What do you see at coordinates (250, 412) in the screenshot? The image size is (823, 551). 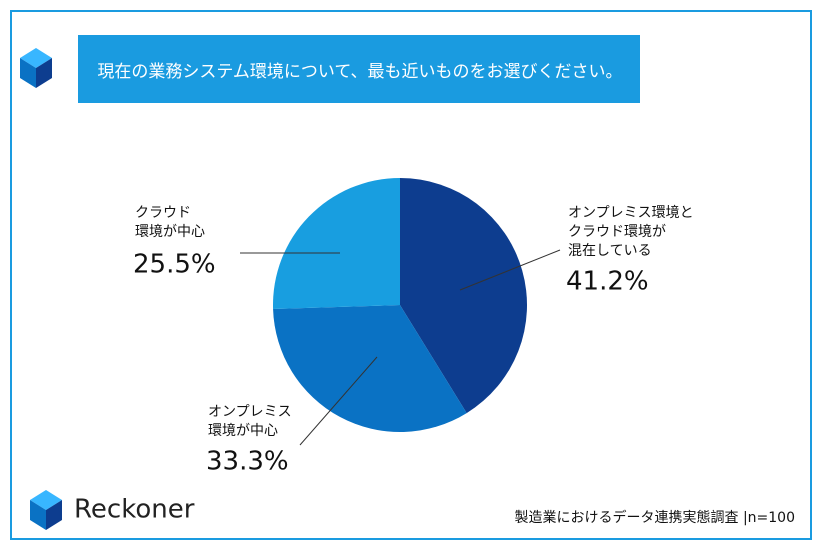 I see `slice-label: オンプレミス` at bounding box center [250, 412].